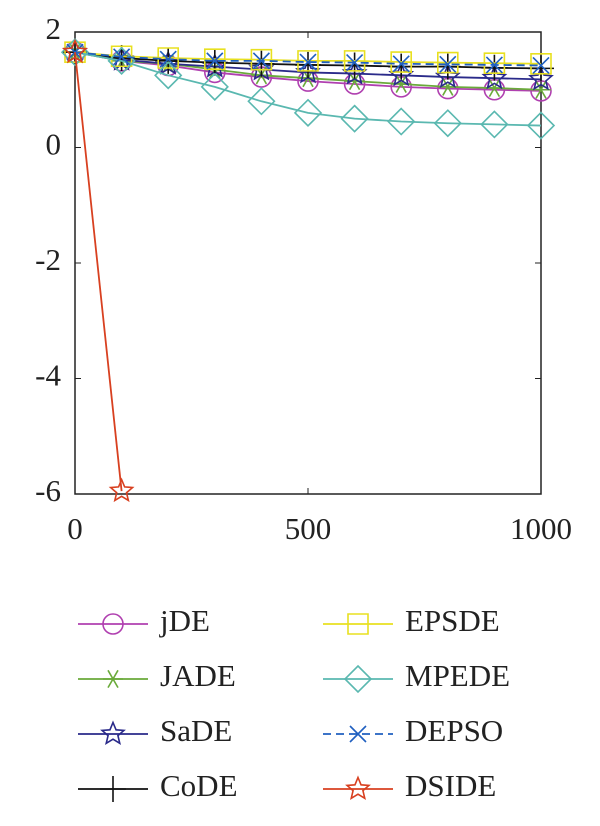  I want to click on legend-label: JADE, so click(198, 675).